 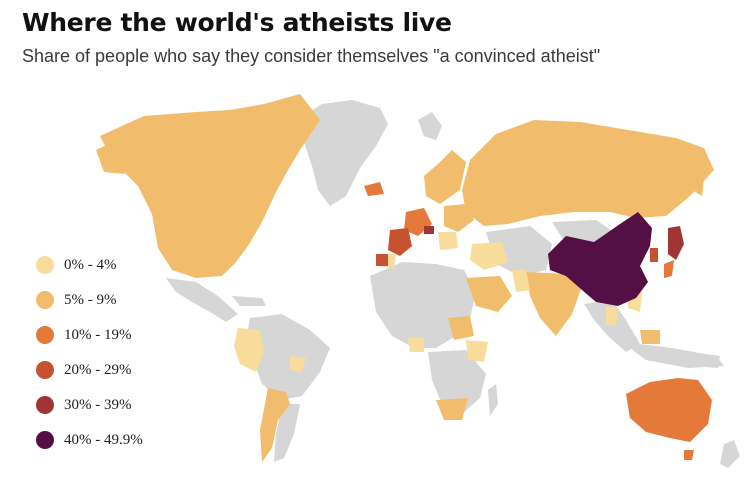 I want to click on legend-label: 20% - 29%, so click(x=98, y=369).